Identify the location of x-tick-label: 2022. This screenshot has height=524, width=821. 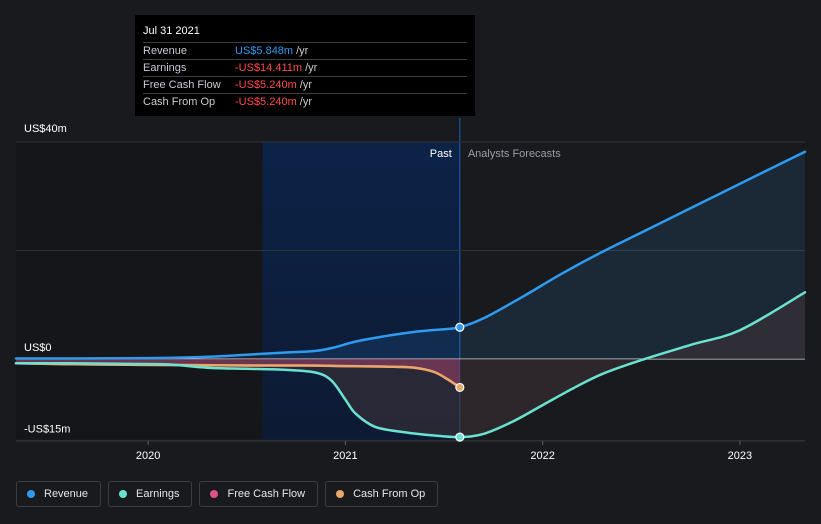
(542, 456).